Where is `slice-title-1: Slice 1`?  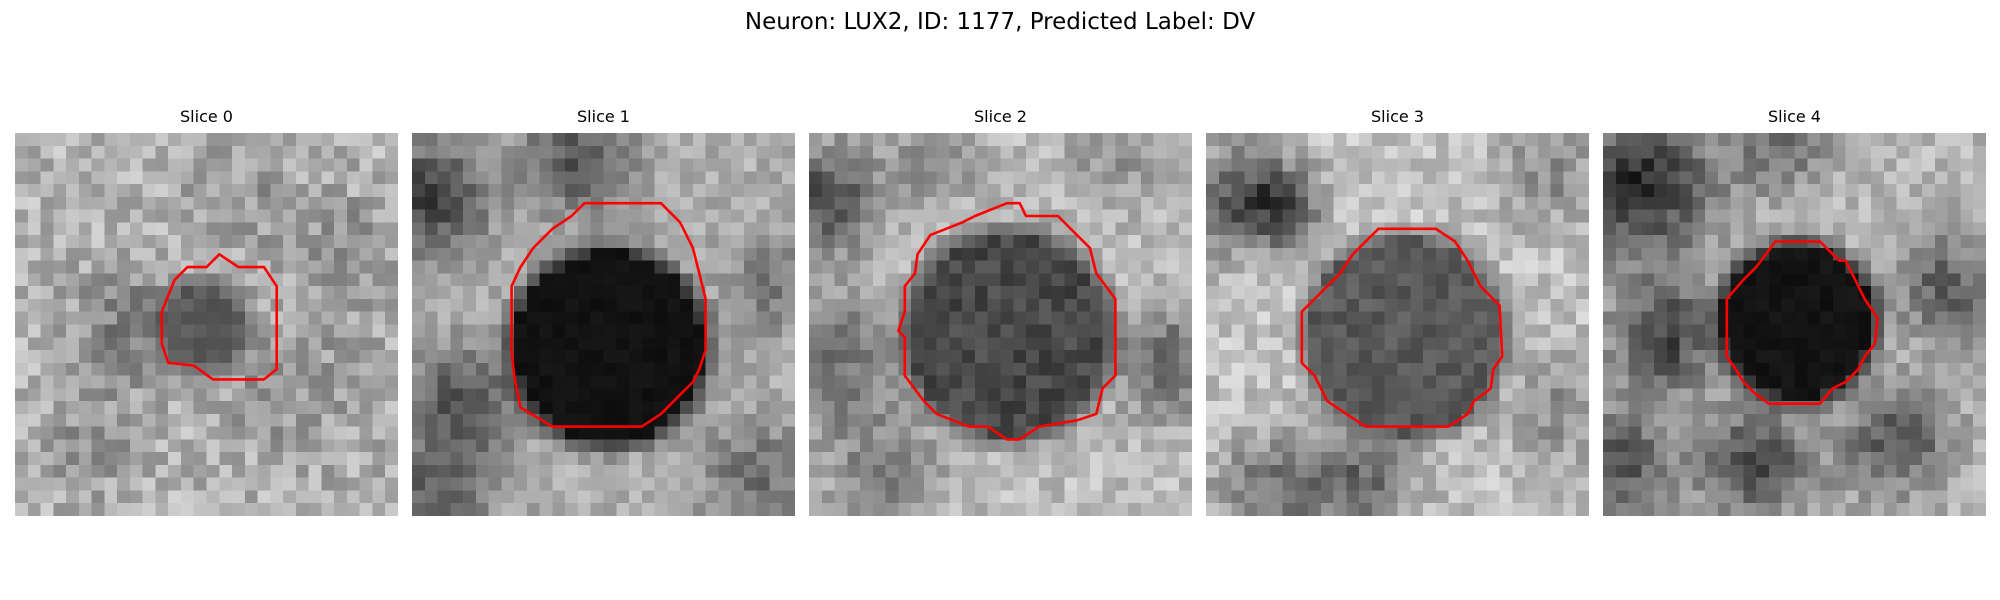 slice-title-1: Slice 1 is located at coordinates (603, 116).